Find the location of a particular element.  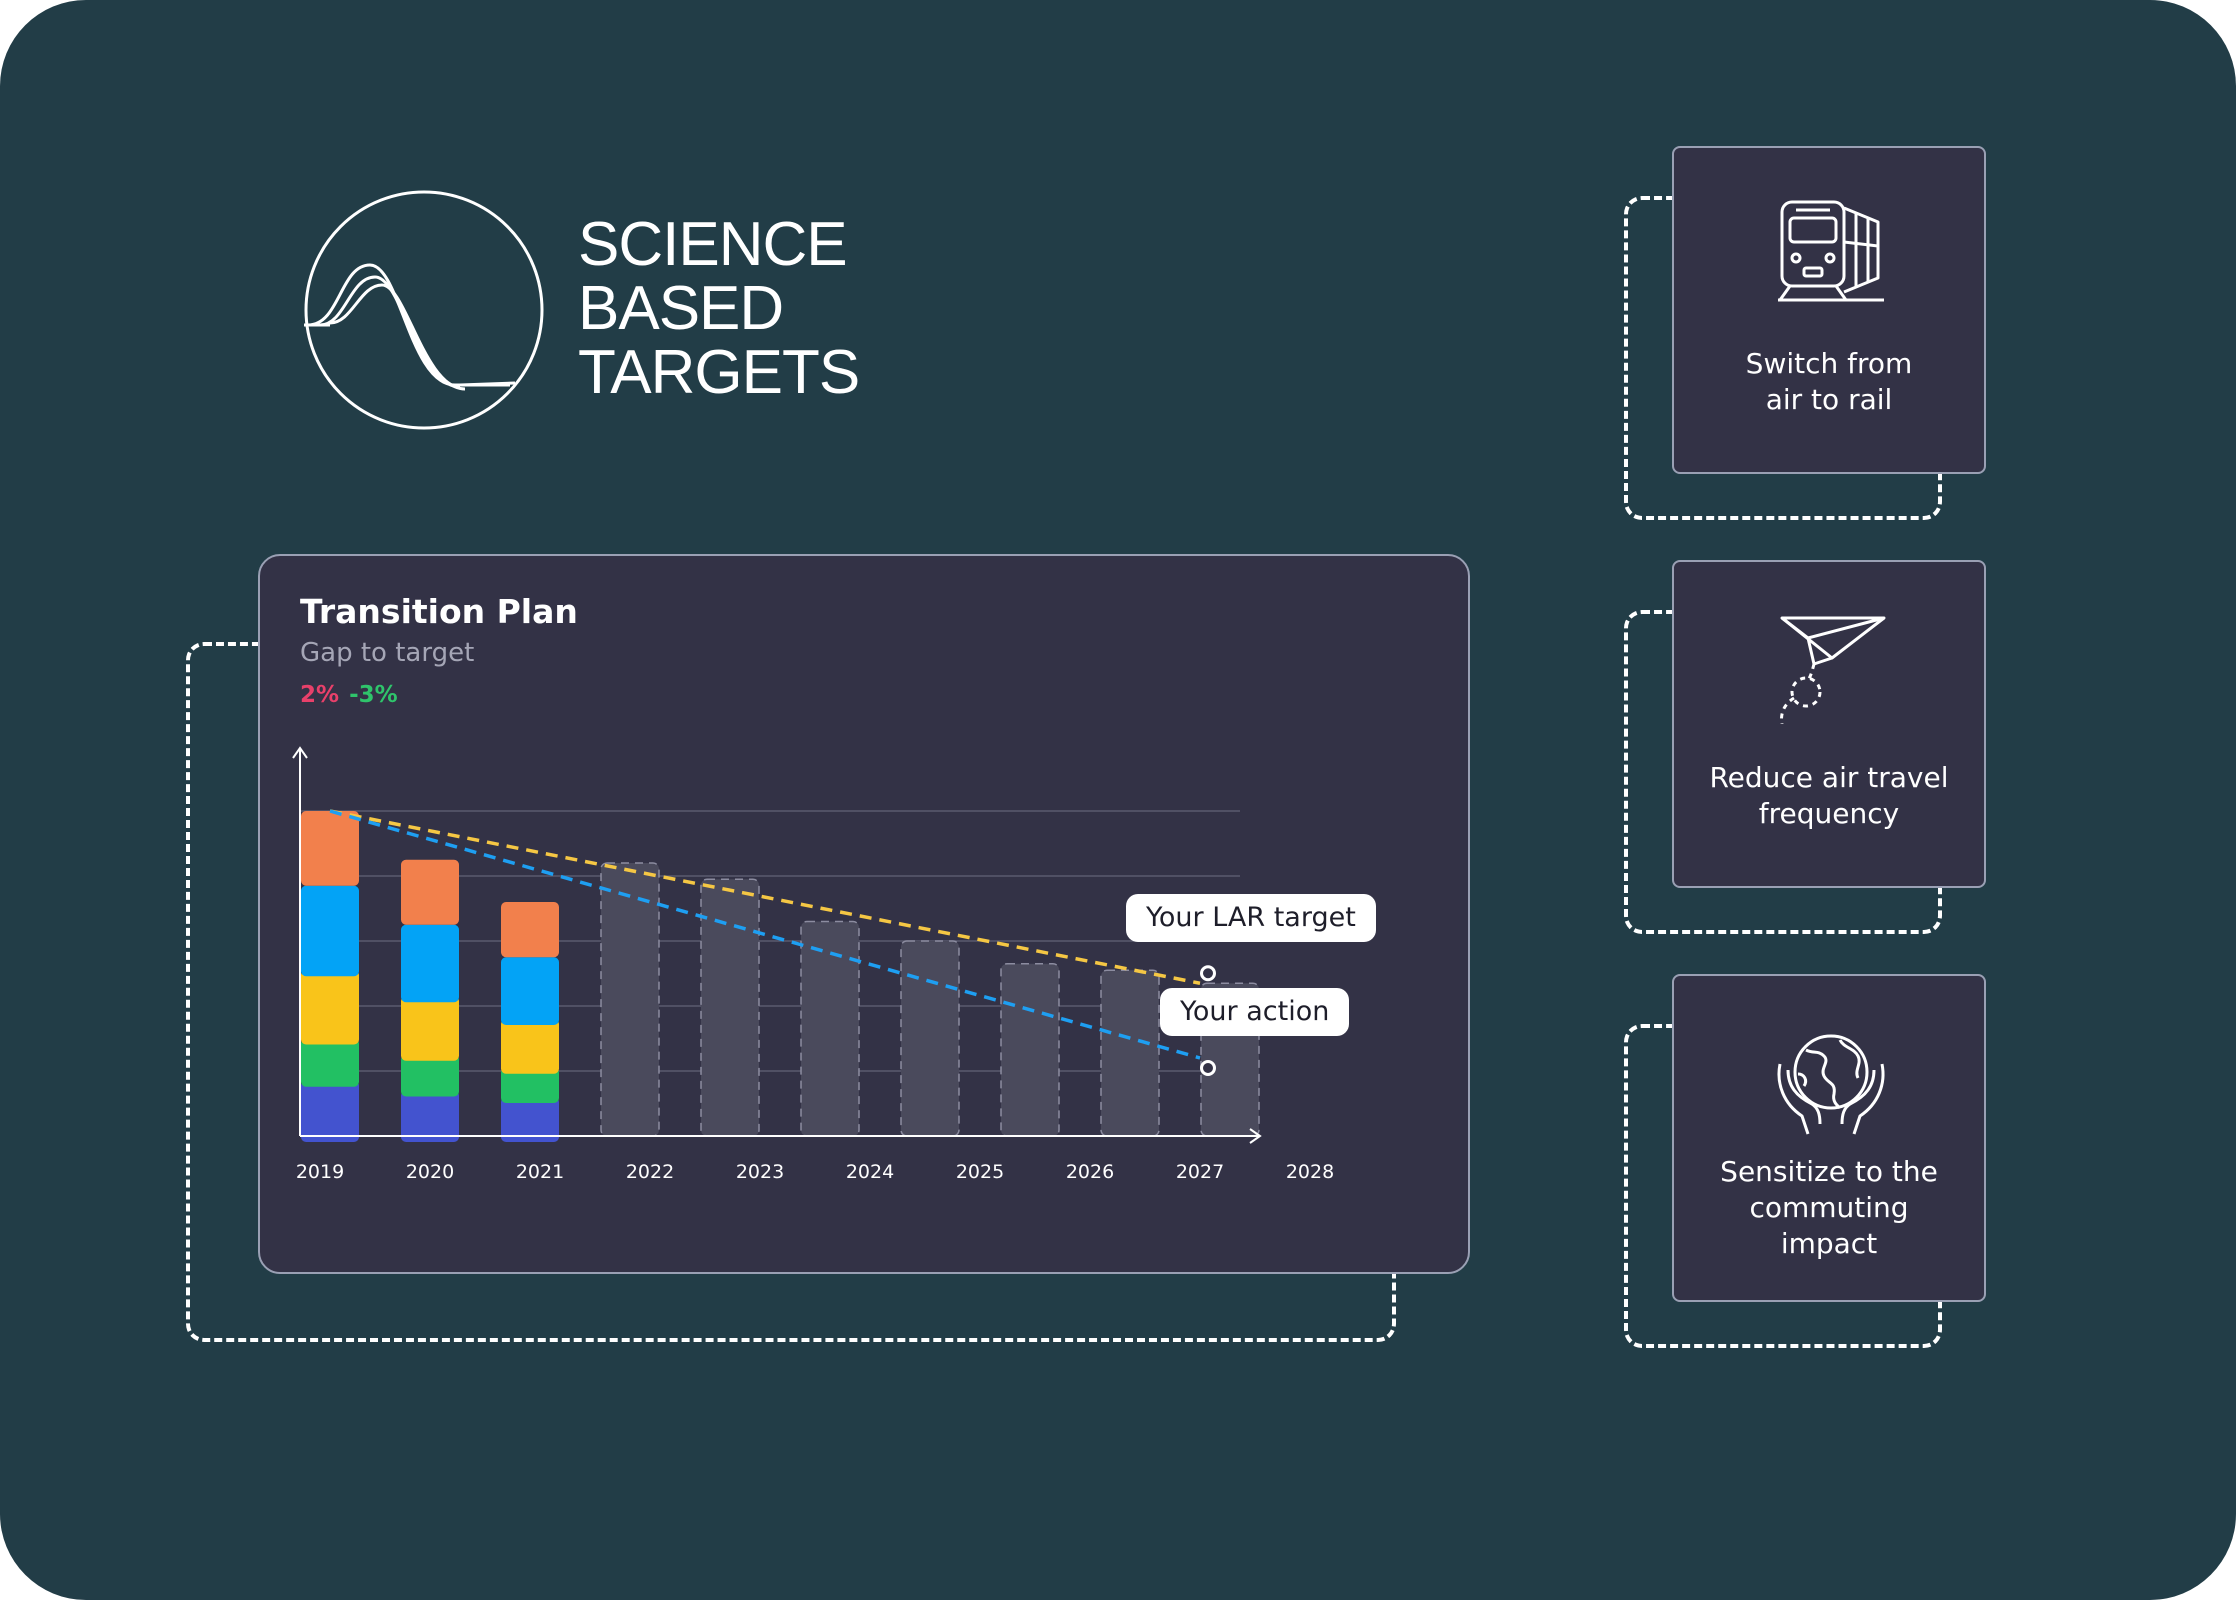

action-card-rail: Switch from air to rail is located at coordinates (1829, 310).